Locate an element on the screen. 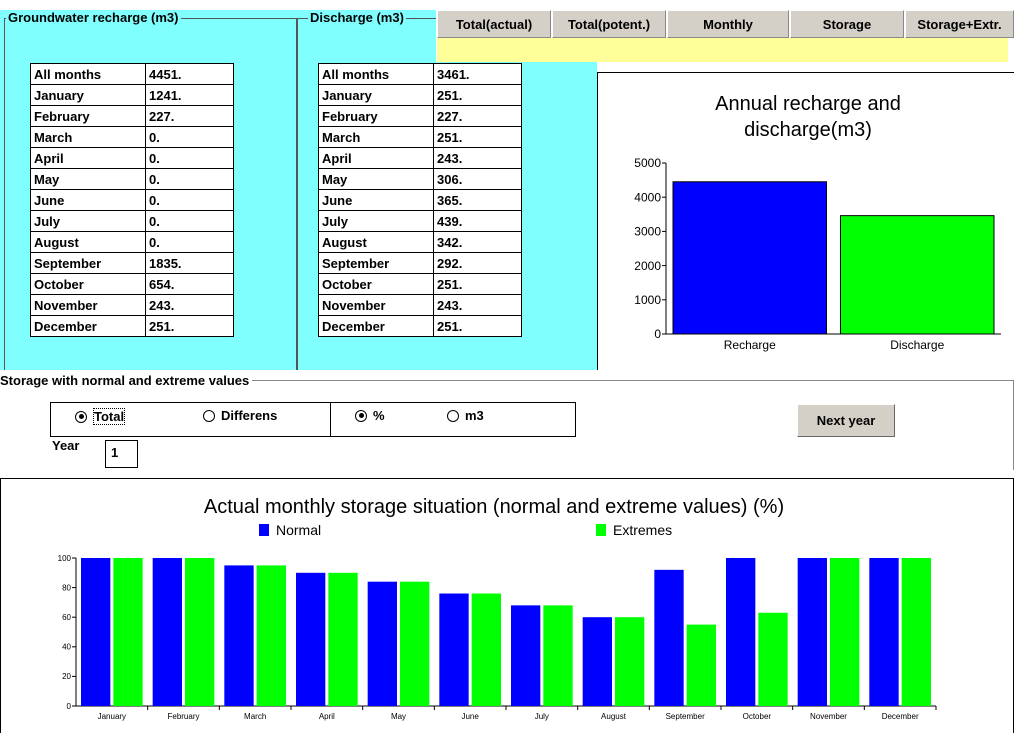  tab: Total(actual) is located at coordinates (494, 24).